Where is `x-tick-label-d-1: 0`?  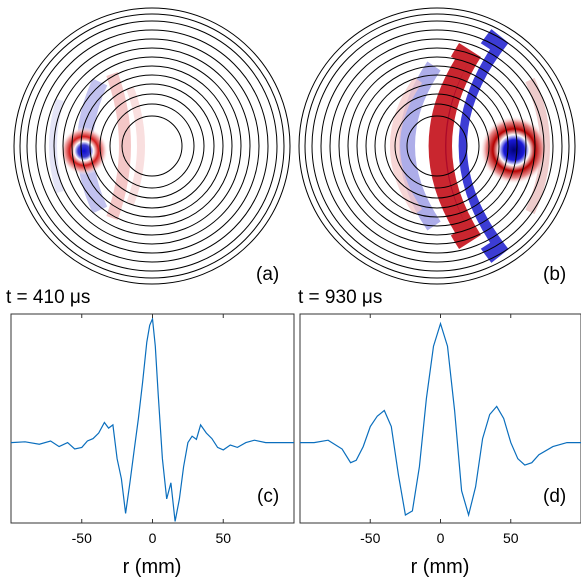 x-tick-label-d-1: 0 is located at coordinates (441, 538).